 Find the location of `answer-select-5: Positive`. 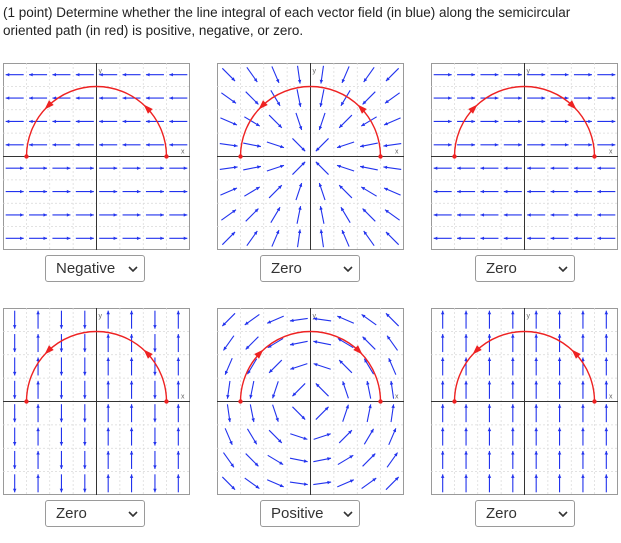

answer-select-5: Positive is located at coordinates (310, 513).